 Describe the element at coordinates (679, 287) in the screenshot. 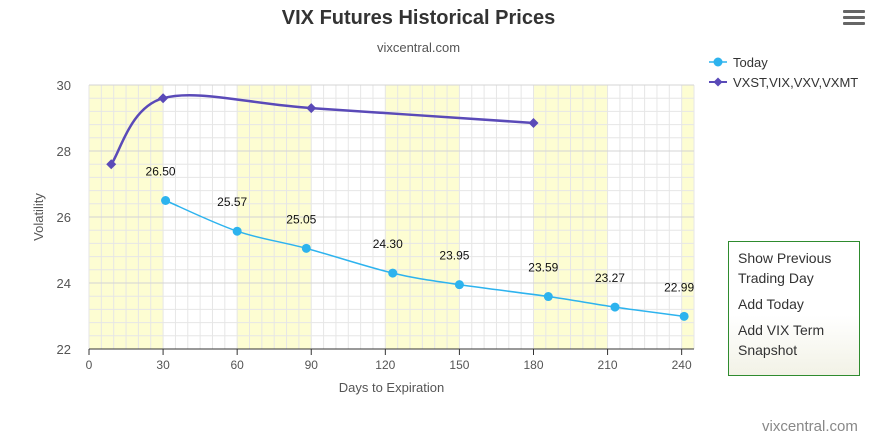

I see `data-label-today: 22.99` at that location.